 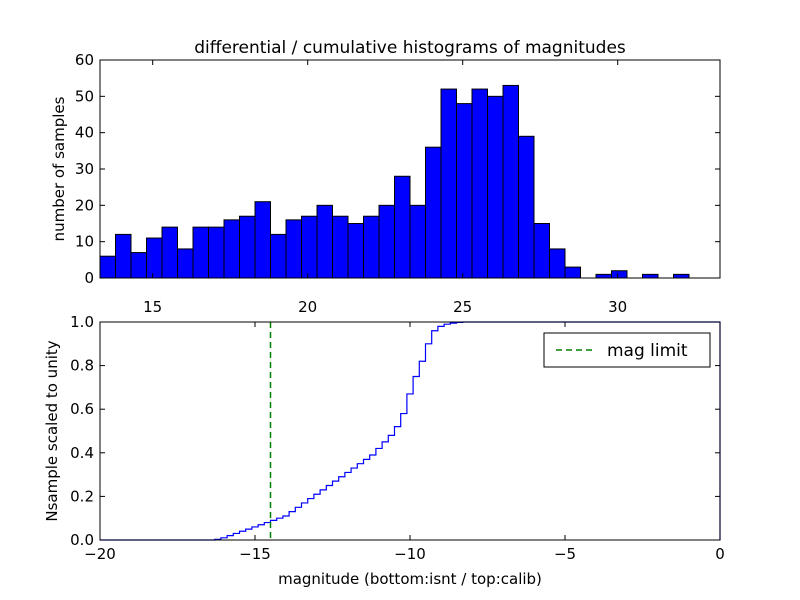 What do you see at coordinates (410, 554) in the screenshot?
I see `x-tick-label: −10` at bounding box center [410, 554].